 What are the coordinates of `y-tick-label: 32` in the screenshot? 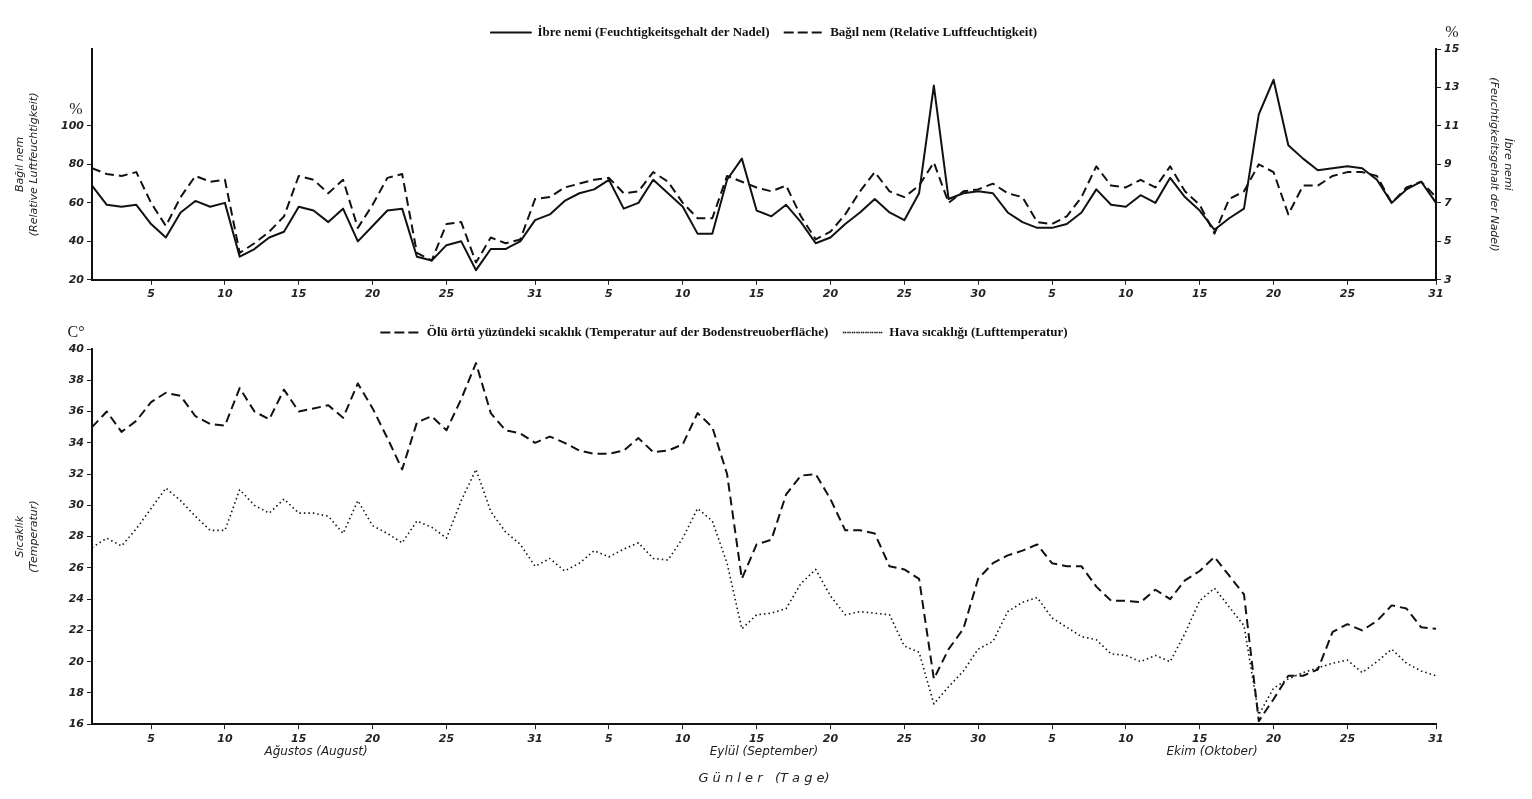 It's located at (76, 473).